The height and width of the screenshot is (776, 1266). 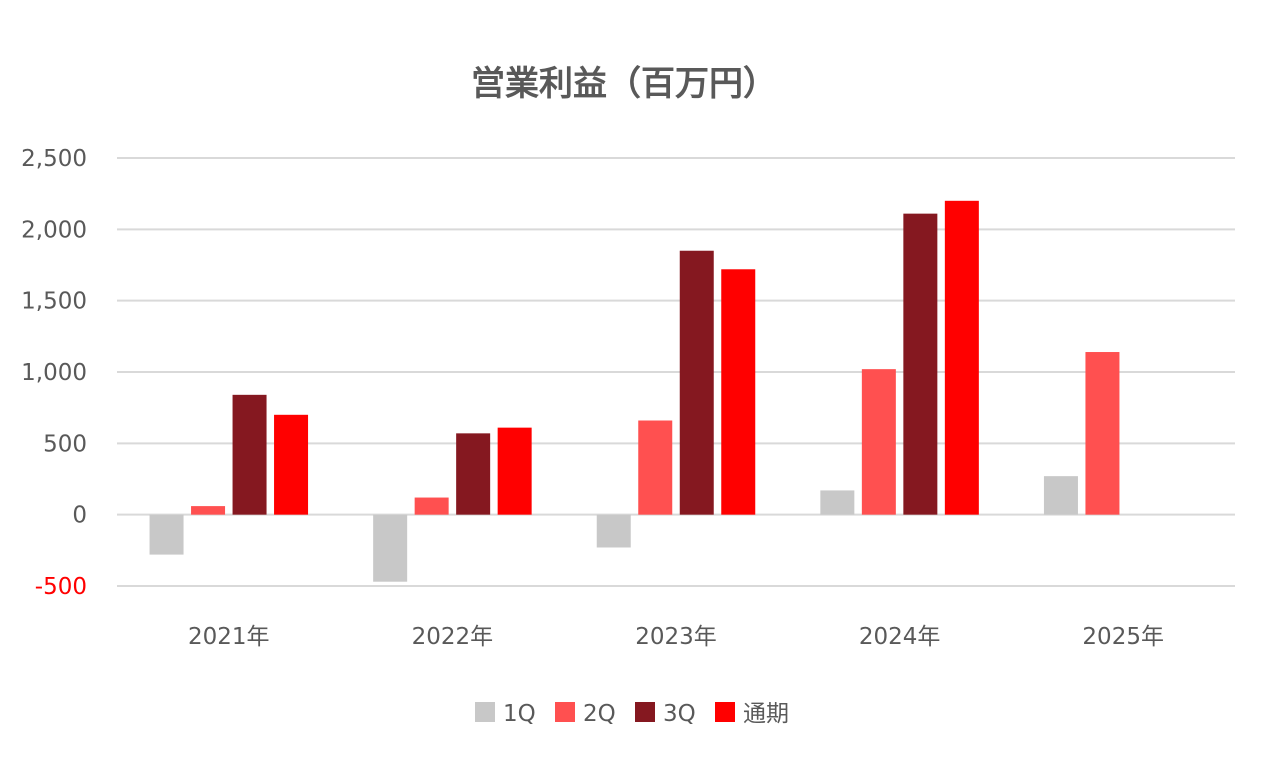 I want to click on x-category-label: 2022年, so click(x=453, y=637).